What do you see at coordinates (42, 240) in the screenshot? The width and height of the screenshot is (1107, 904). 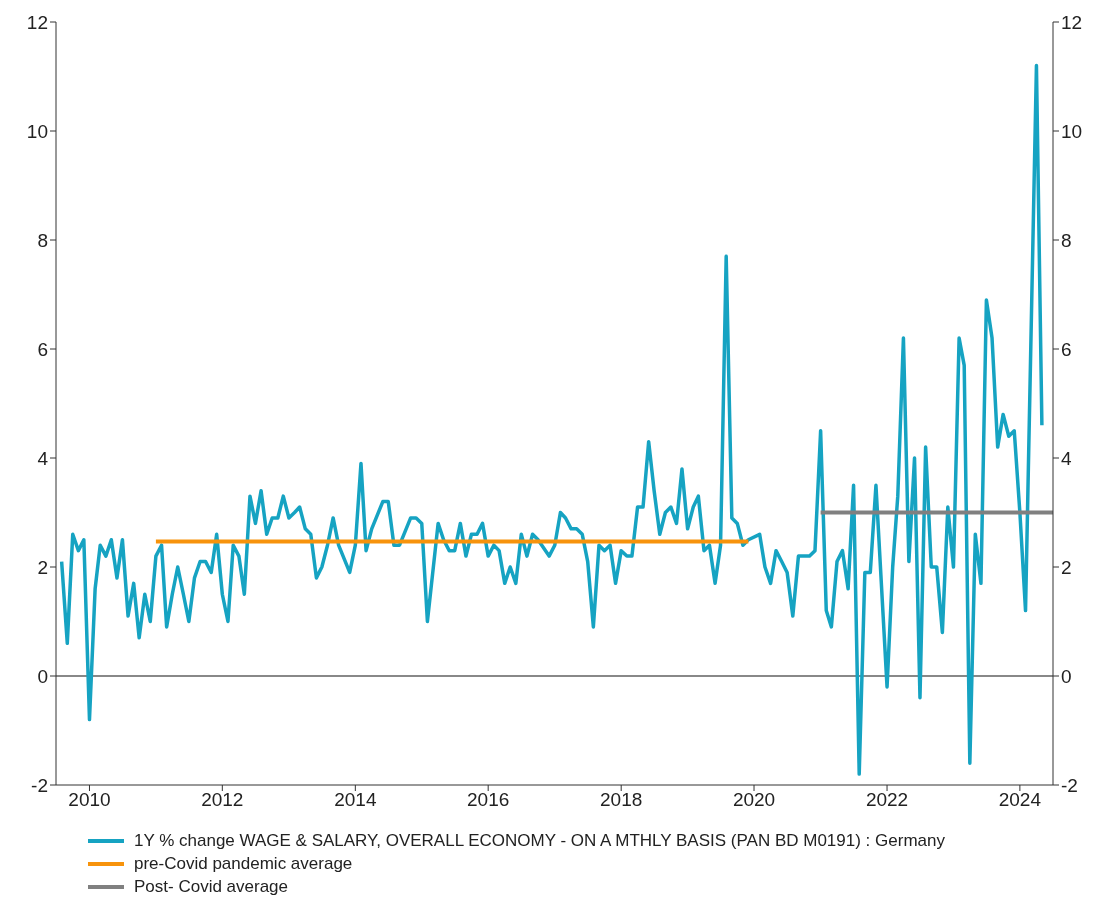 I see `y-tick-label: 8` at bounding box center [42, 240].